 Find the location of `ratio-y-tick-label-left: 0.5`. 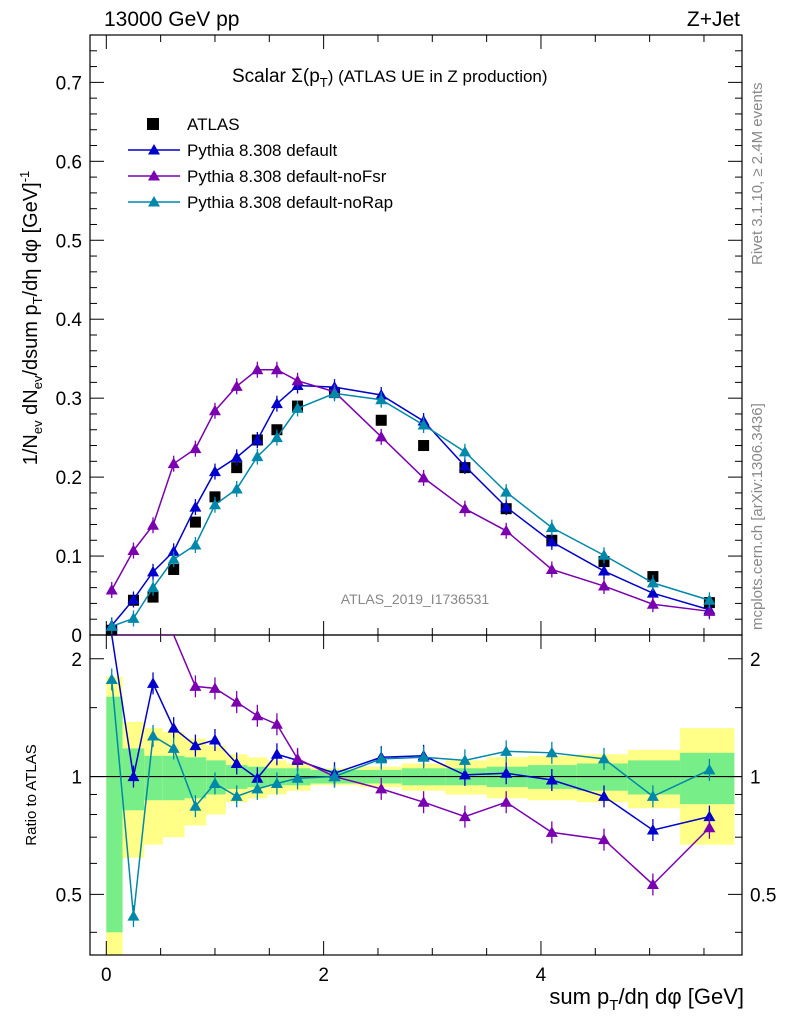

ratio-y-tick-label-left: 0.5 is located at coordinates (69, 895).